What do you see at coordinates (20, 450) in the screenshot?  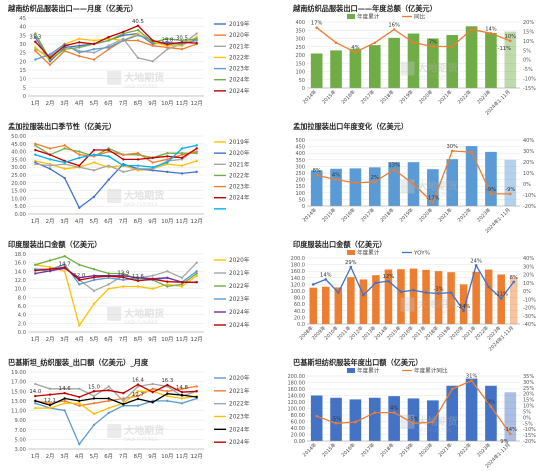 I see `y-tick-label: 3.00` at bounding box center [20, 450].